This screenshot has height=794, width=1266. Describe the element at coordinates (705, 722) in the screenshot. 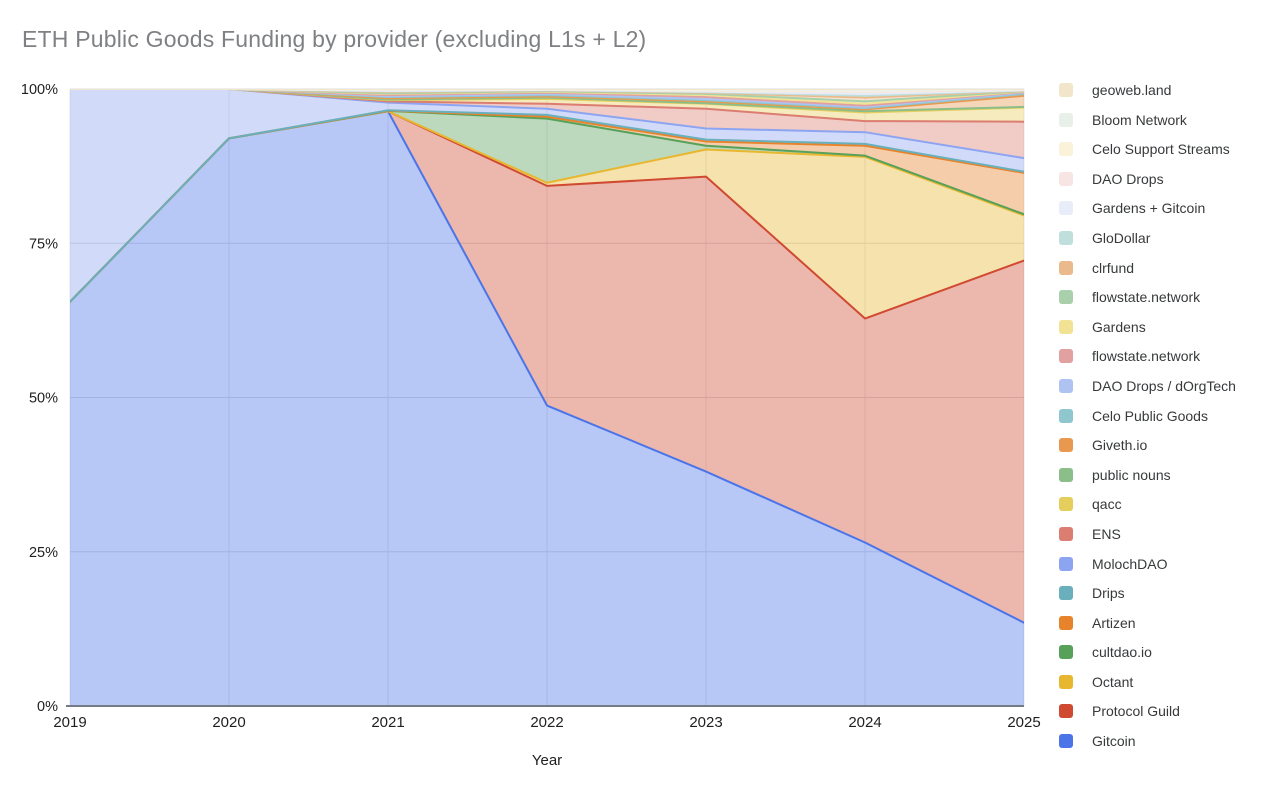

I see `x-tick-label-2023: 2023` at that location.